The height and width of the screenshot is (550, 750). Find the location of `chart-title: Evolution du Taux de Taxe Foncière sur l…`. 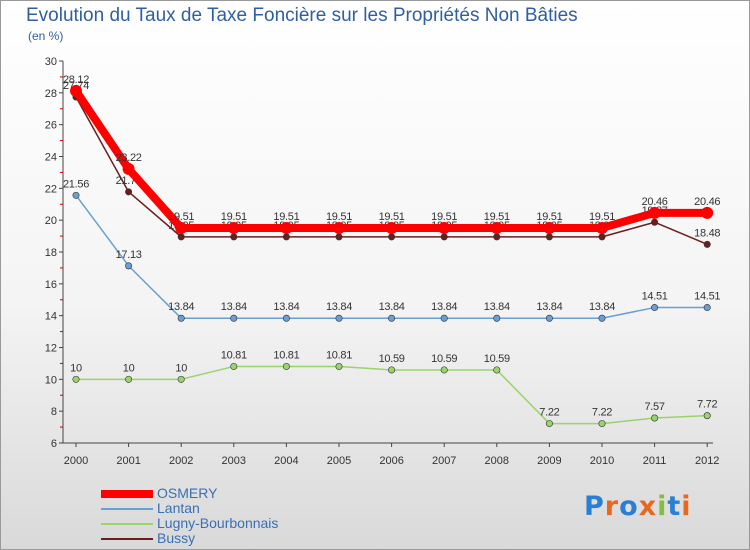

chart-title: Evolution du Taux de Taxe Foncière sur l… is located at coordinates (302, 15).